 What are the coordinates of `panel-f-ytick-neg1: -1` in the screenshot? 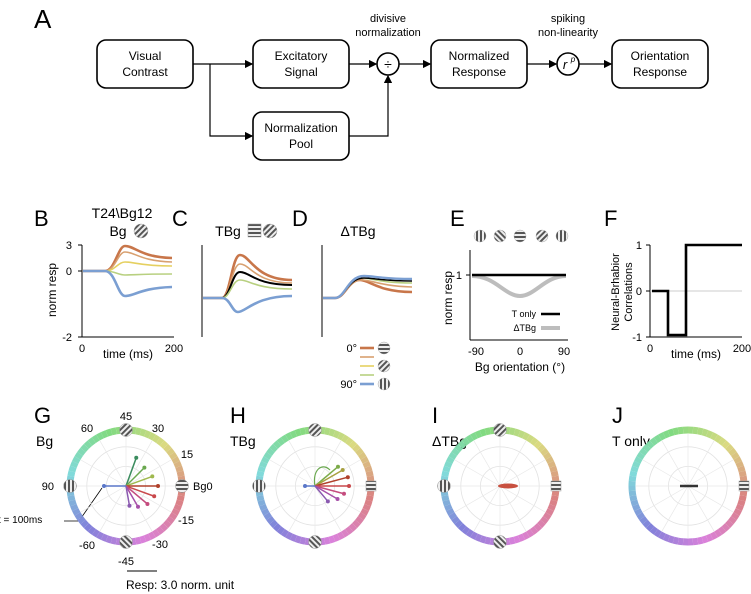 It's located at (637, 338).